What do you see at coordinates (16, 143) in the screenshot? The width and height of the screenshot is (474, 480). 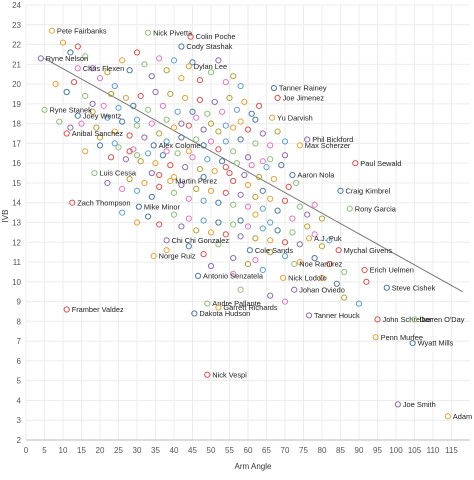 I see `y-tick-label: 17` at bounding box center [16, 143].